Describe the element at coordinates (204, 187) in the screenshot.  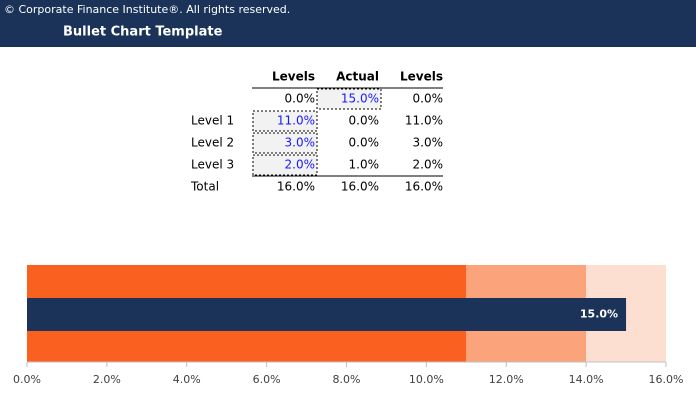
I see `row-label: Total` at that location.